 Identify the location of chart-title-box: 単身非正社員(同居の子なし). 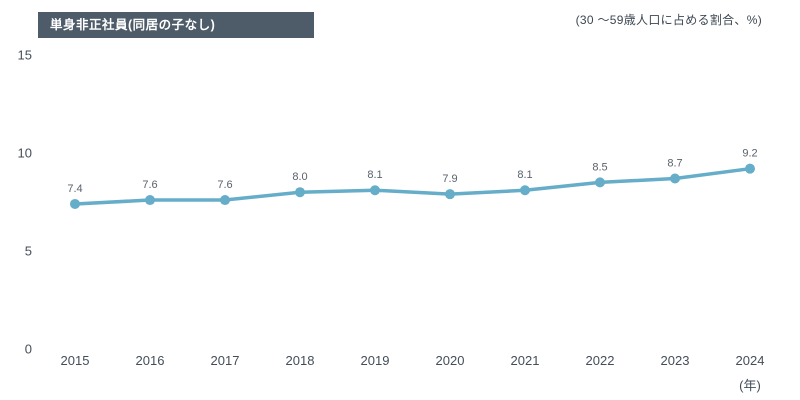
(176, 25).